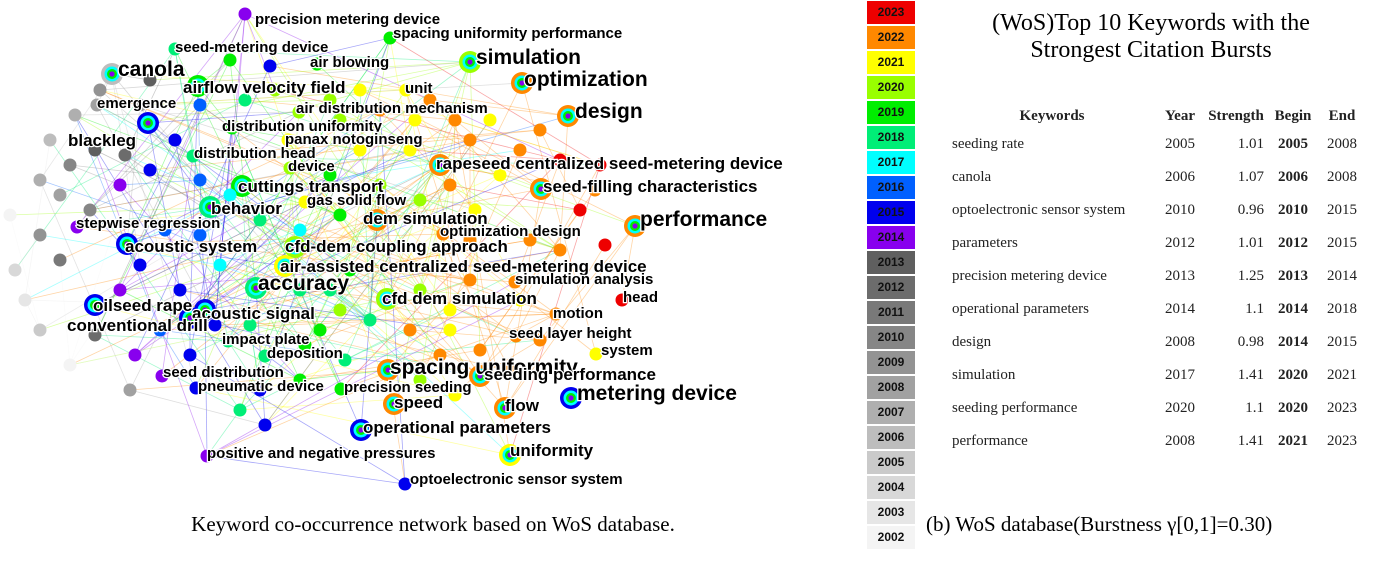  What do you see at coordinates (1157, 342) in the screenshot?
I see `table-row: design 2008 0.98 2014 2015` at bounding box center [1157, 342].